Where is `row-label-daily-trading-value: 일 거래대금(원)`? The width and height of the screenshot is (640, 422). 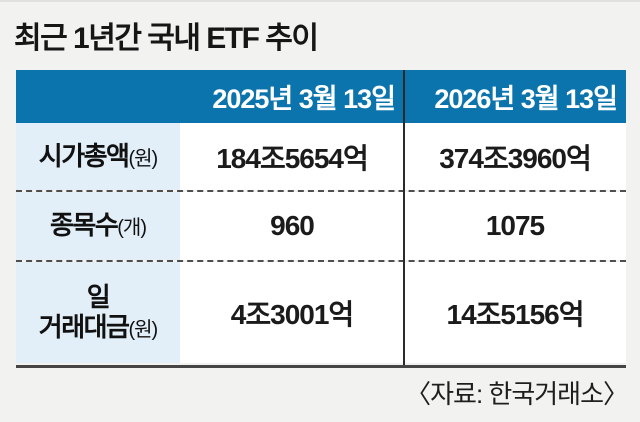
row-label-daily-trading-value: 일 거래대금(원) is located at coordinates (98, 312).